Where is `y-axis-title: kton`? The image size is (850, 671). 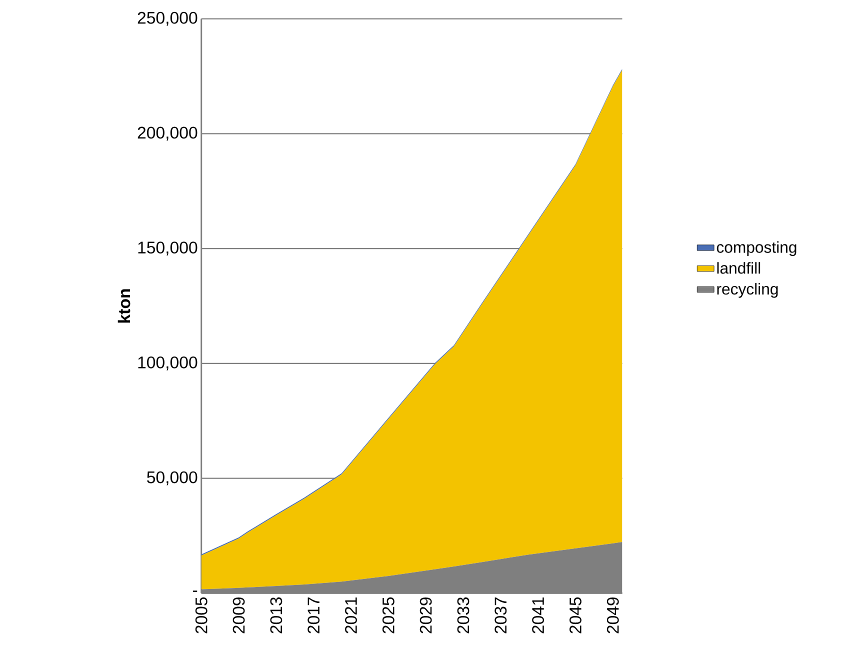
y-axis-title: kton is located at coordinates (124, 305).